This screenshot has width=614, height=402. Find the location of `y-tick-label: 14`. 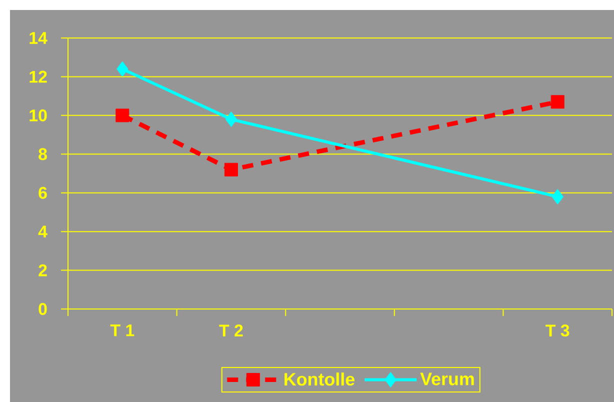

y-tick-label: 14 is located at coordinates (39, 38).